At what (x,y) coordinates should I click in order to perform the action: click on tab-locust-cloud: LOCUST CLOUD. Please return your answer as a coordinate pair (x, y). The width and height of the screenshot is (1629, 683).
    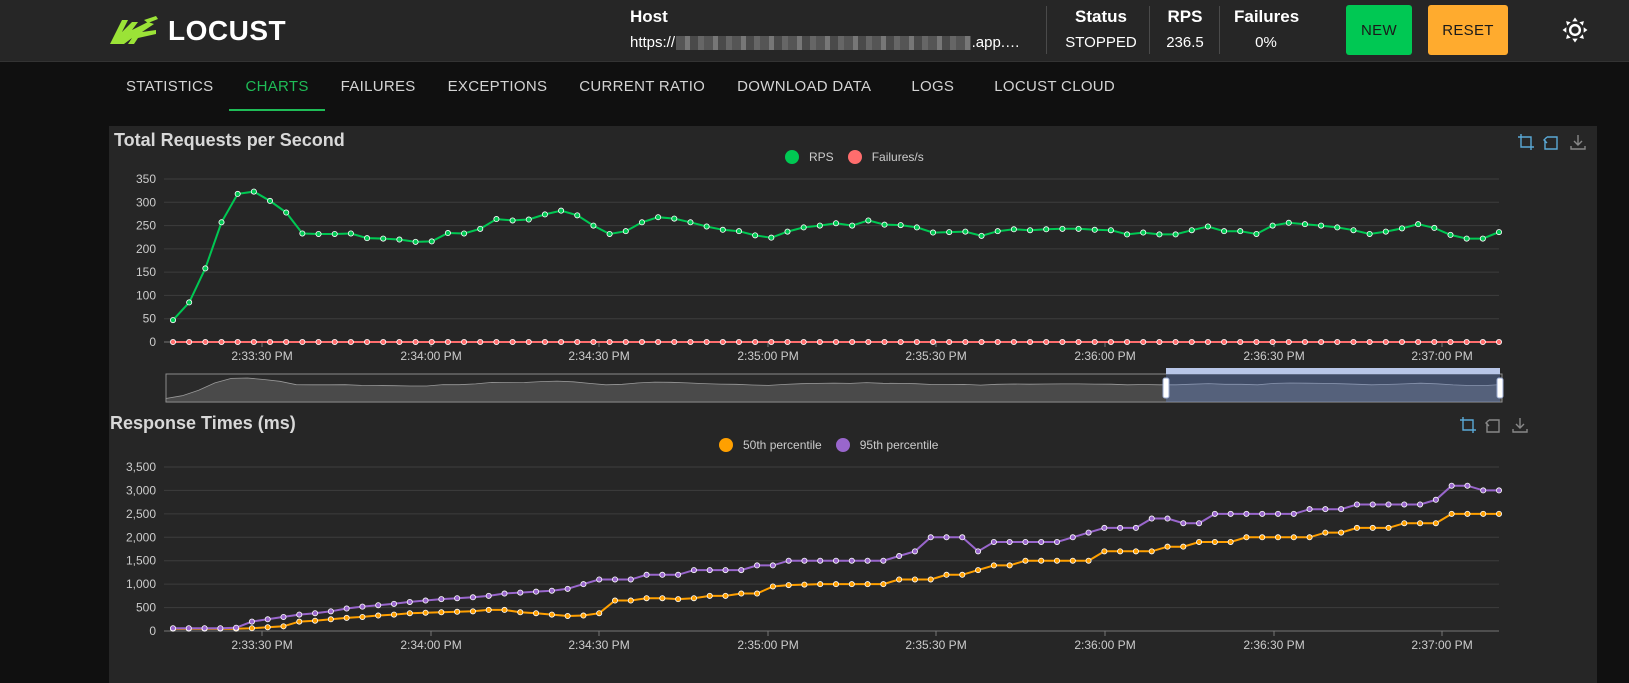
    Looking at the image, I should click on (1055, 86).